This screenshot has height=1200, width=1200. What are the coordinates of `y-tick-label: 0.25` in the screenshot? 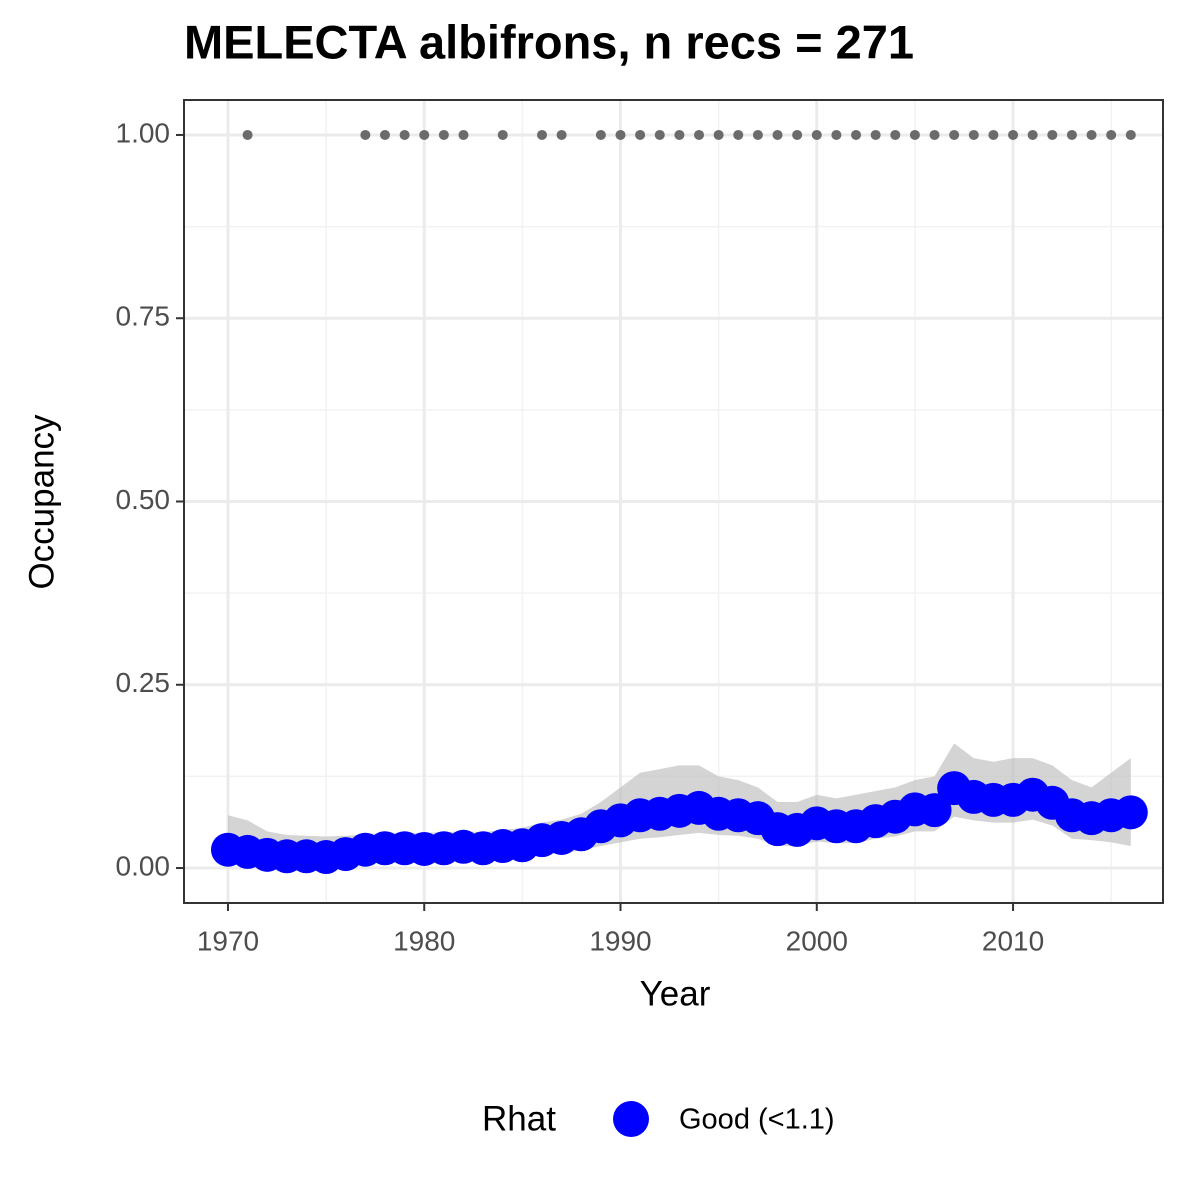 It's located at (143, 682).